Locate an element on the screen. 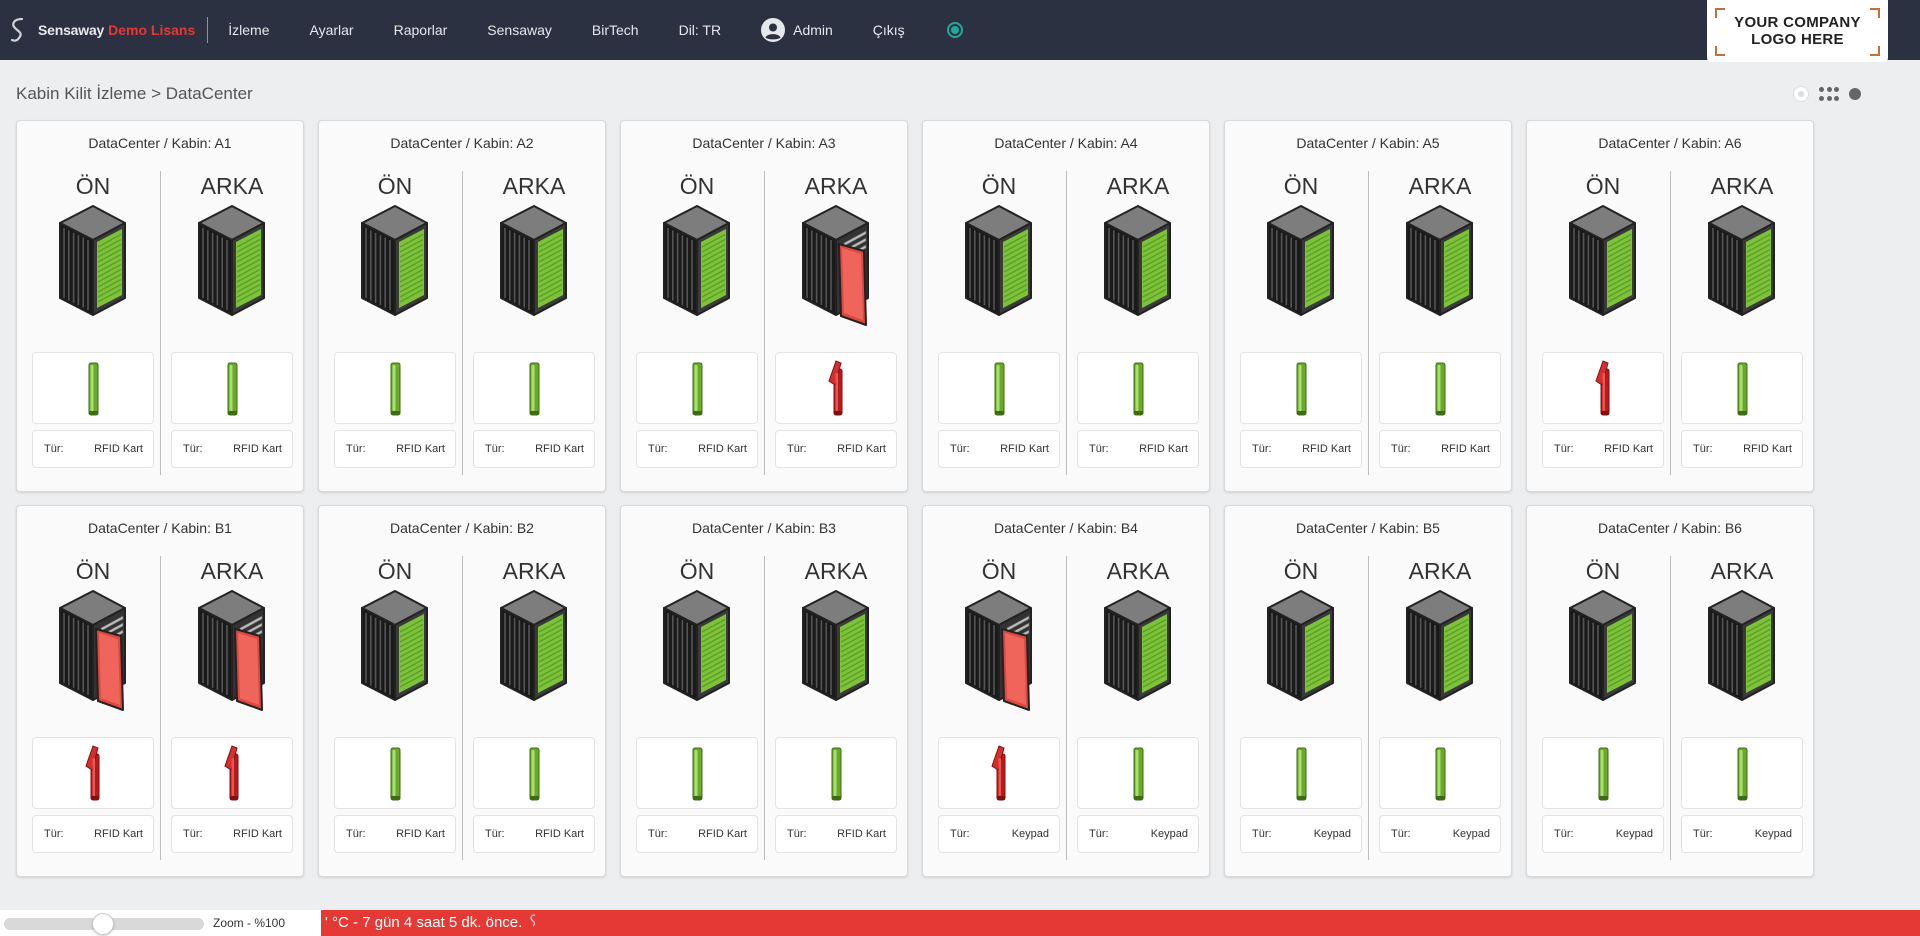  brand: Sensaway Demo Lisans is located at coordinates (114, 30).